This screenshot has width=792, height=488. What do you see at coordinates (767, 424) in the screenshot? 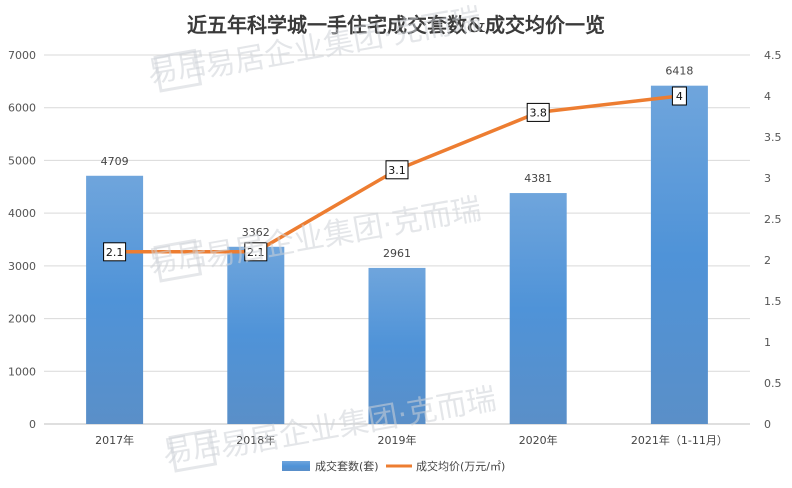
I see `y-right-tick-label: 0` at bounding box center [767, 424].